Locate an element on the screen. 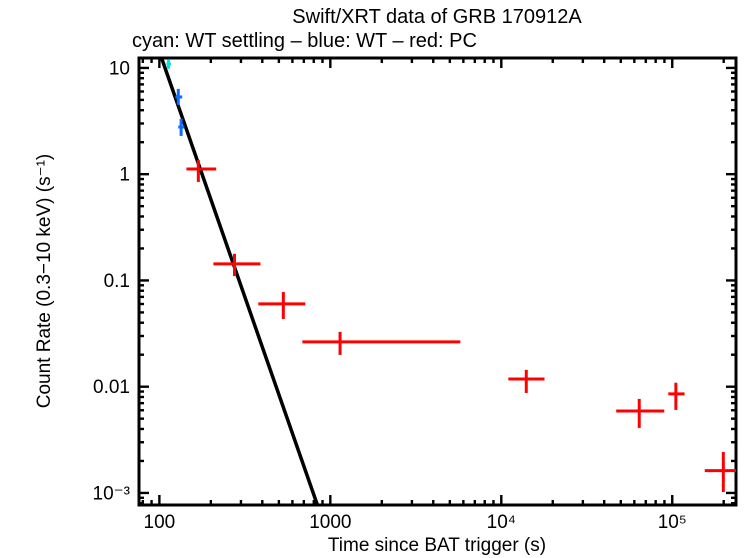 The height and width of the screenshot is (558, 746). x-tick-label: 100 is located at coordinates (160, 522).